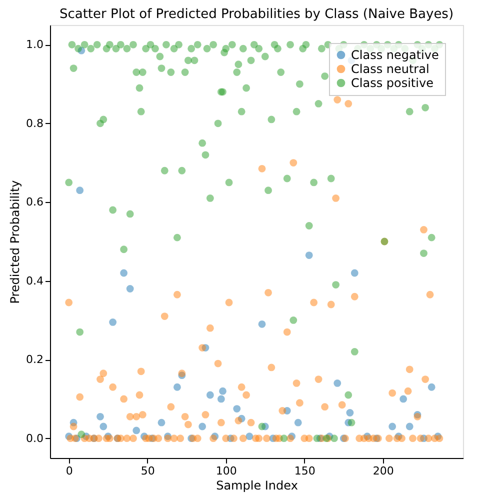 This screenshot has height=499, width=477. I want to click on y-axis-title: Predicted Probability, so click(15, 242).